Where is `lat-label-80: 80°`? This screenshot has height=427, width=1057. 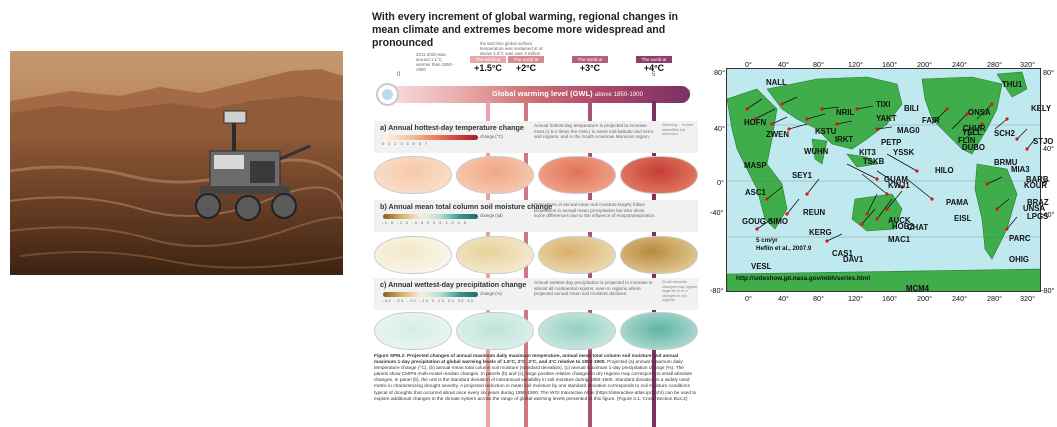 lat-label-80: 80° is located at coordinates (720, 72).